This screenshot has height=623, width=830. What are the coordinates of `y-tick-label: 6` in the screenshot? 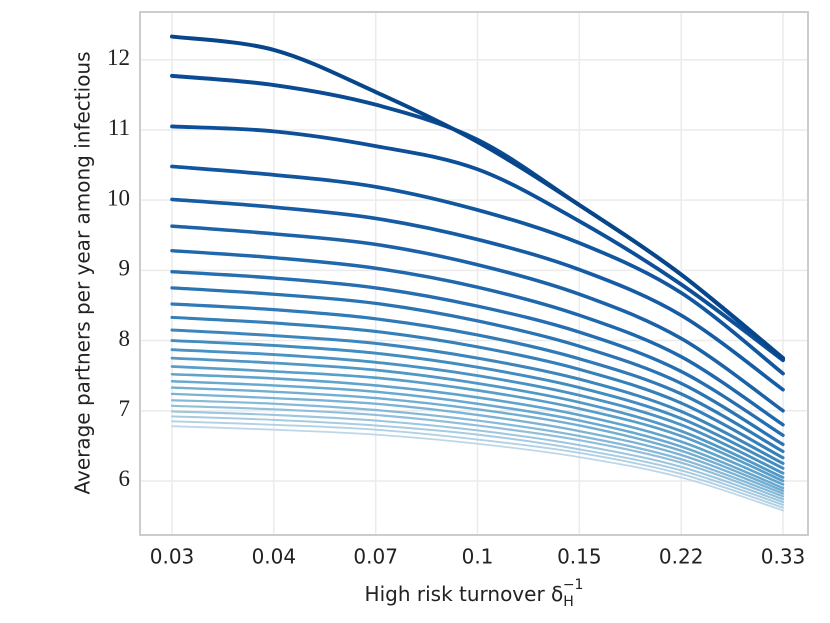 It's located at (125, 478).